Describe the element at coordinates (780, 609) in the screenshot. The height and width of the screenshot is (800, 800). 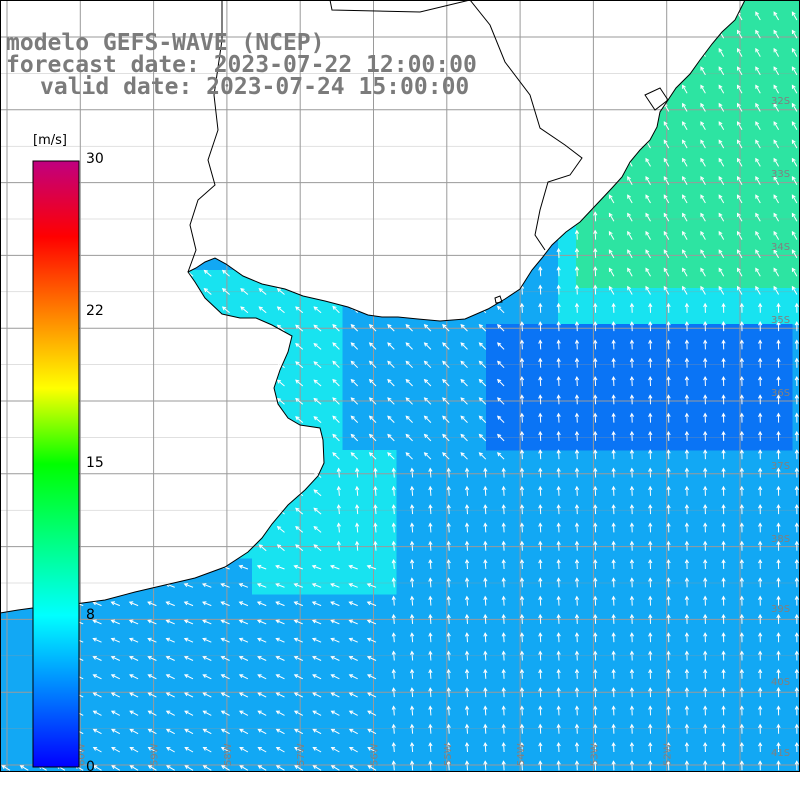
I see `latitude-label: 39S` at that location.